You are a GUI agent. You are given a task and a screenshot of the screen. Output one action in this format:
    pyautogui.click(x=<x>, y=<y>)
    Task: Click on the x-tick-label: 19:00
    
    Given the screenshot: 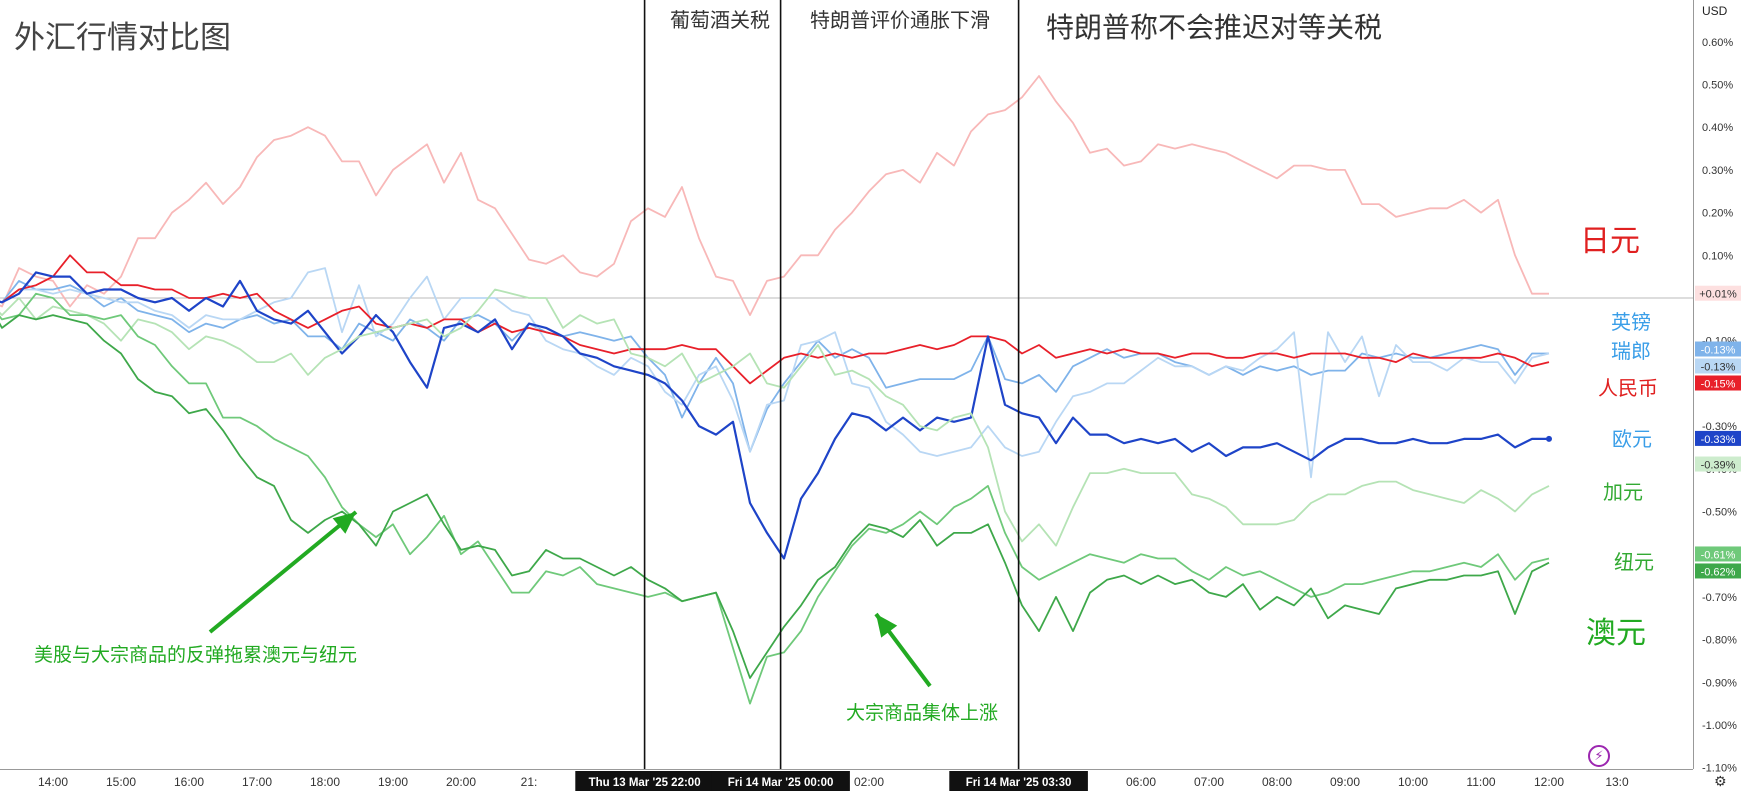 What is the action you would take?
    pyautogui.click(x=393, y=782)
    